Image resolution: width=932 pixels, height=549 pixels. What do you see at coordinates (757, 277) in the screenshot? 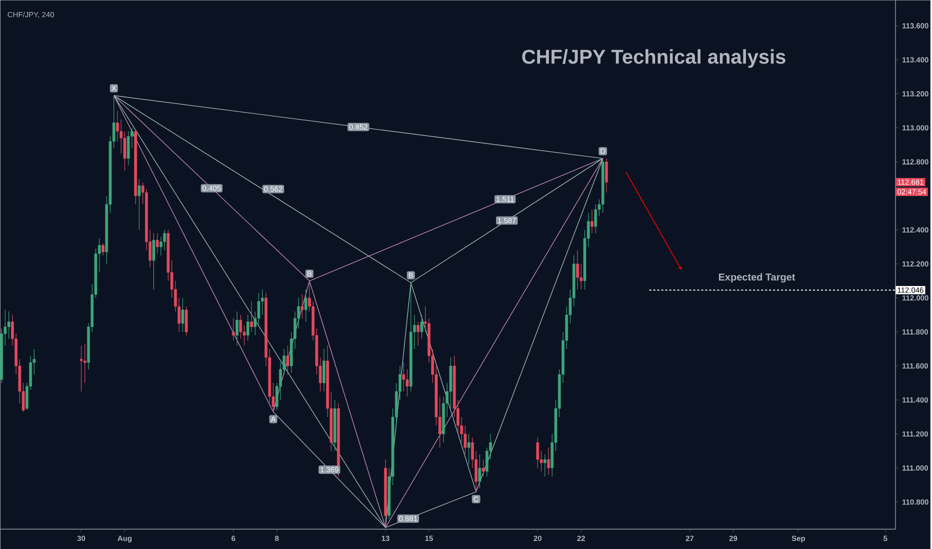
I see `ref-line-label: Expected Target` at bounding box center [757, 277].